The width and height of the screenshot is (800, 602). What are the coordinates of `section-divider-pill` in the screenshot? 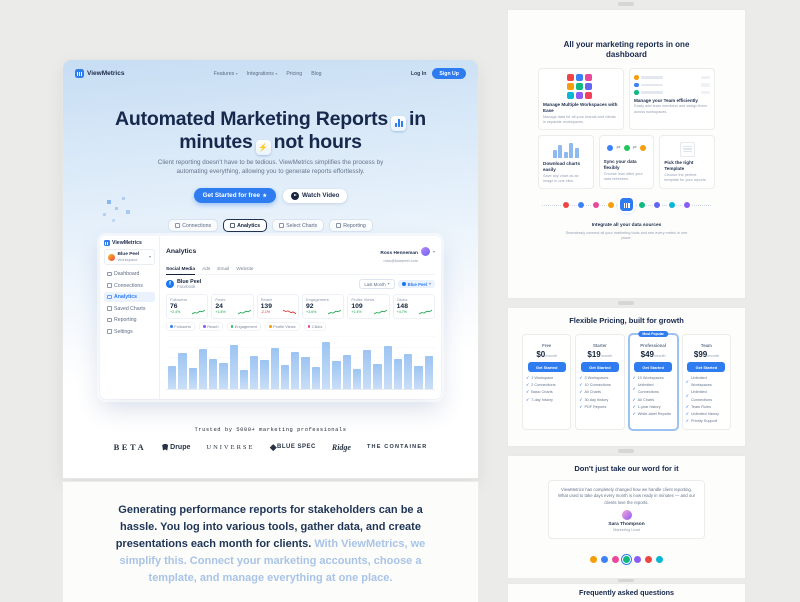 It's located at (626, 580).